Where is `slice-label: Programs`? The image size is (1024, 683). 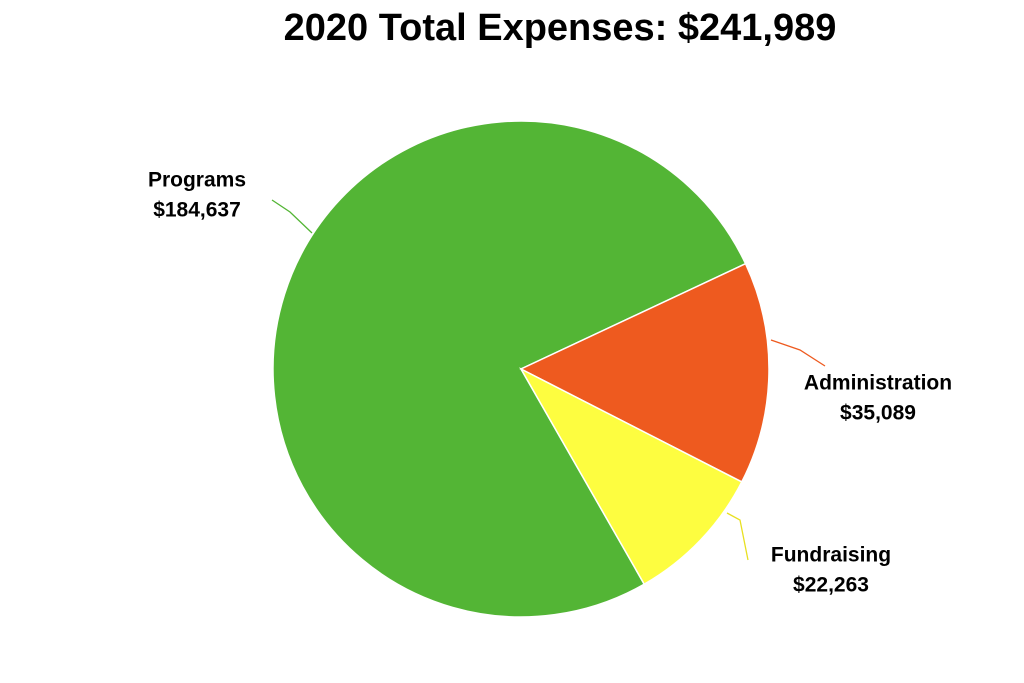 slice-label: Programs is located at coordinates (197, 180).